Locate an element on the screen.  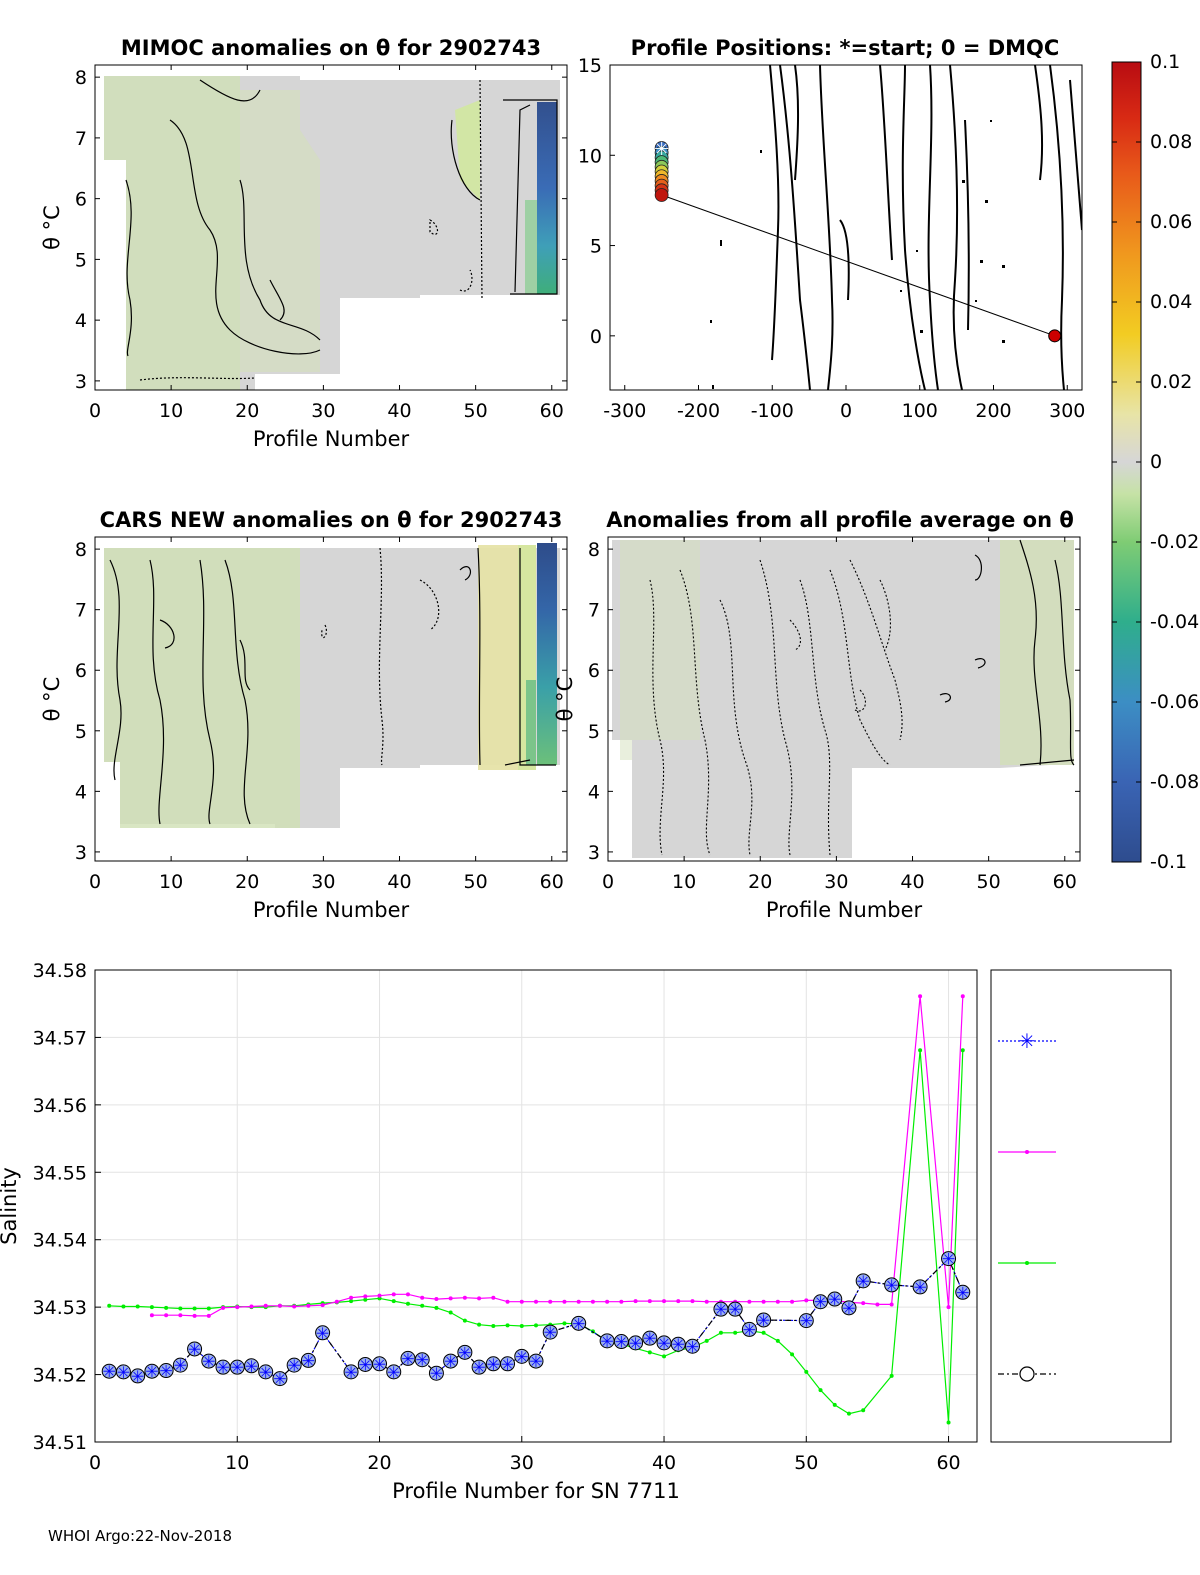
x-tick-label: 50 is located at coordinates (476, 882).